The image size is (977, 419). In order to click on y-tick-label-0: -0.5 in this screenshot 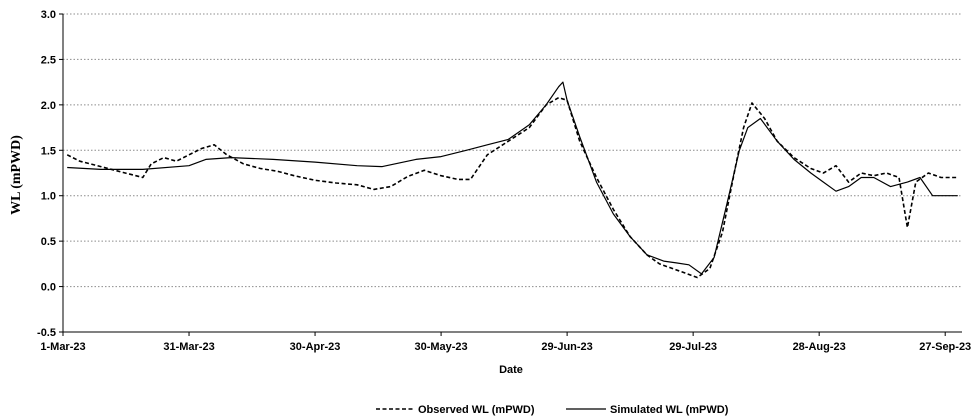, I will do `click(46, 333)`.